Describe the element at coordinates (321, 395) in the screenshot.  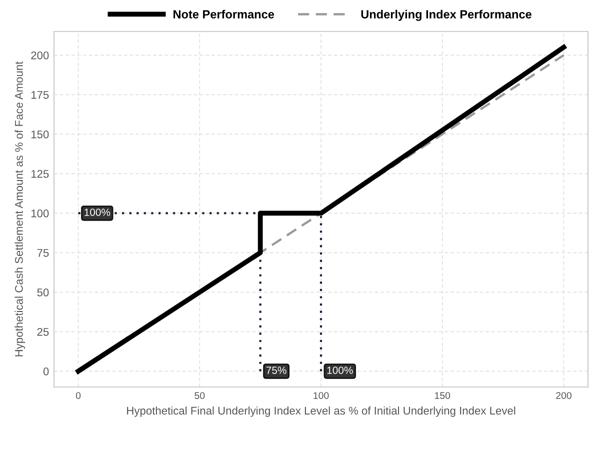
I see `x-tick-label: 100` at that location.